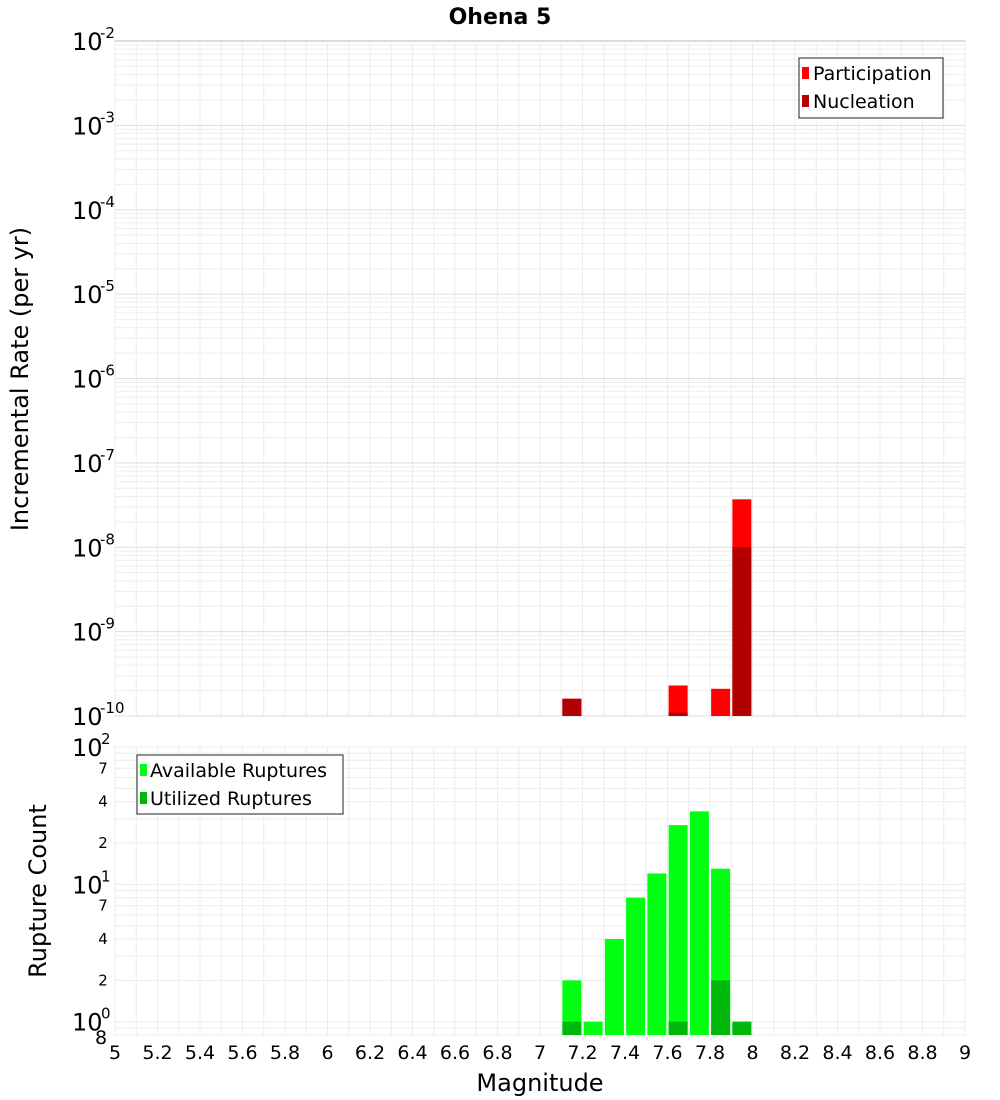  What do you see at coordinates (115, 1053) in the screenshot?
I see `x-tick-label: 5` at bounding box center [115, 1053].